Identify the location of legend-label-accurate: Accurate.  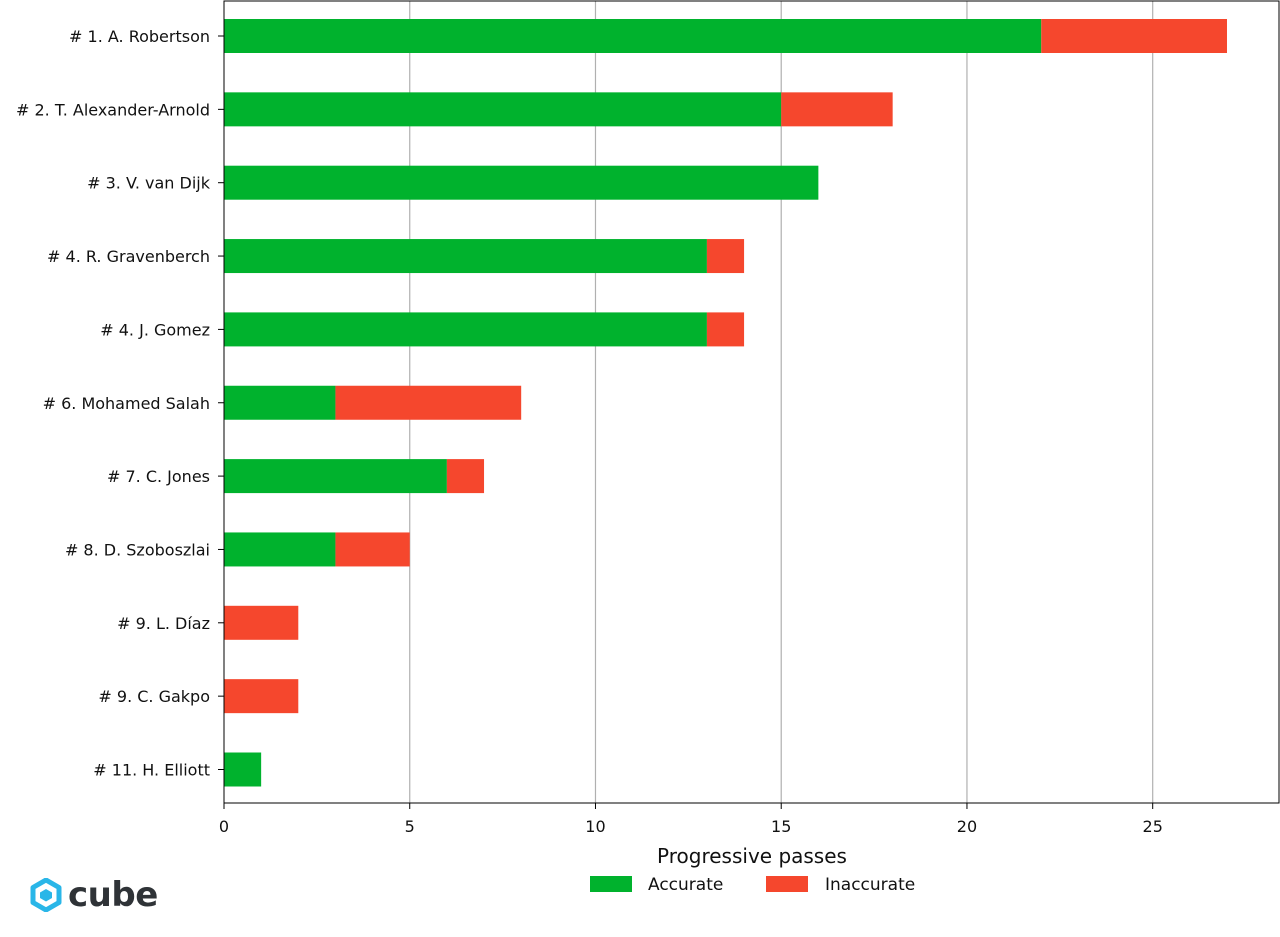
(685, 885).